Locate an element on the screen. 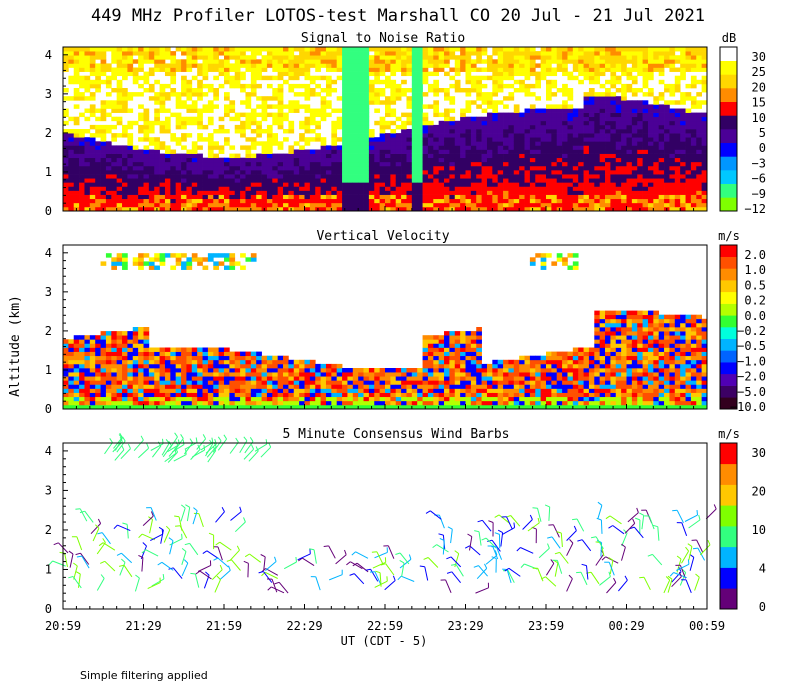 The height and width of the screenshot is (700, 800). colorbar-swatch is located at coordinates (728, 149).